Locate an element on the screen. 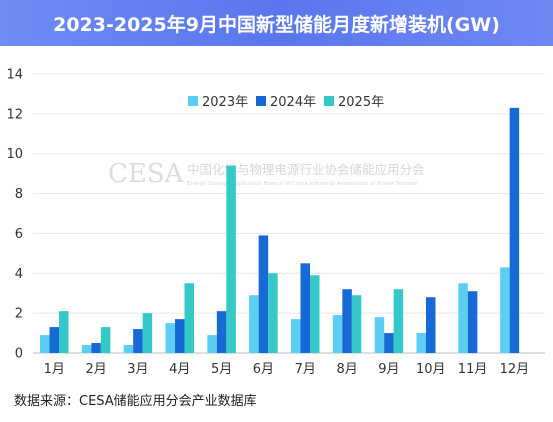 This screenshot has height=422, width=553. bar-2023年-10月 is located at coordinates (421, 343).